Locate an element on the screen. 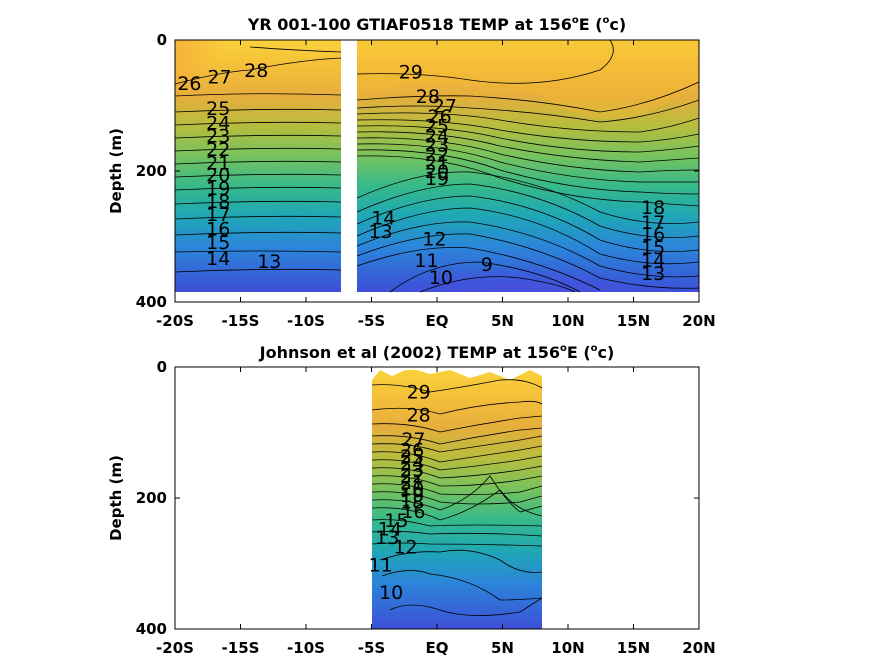  title-main: YR 001-100 GTIAF0518 TEMP at 156 is located at coordinates (409, 24).